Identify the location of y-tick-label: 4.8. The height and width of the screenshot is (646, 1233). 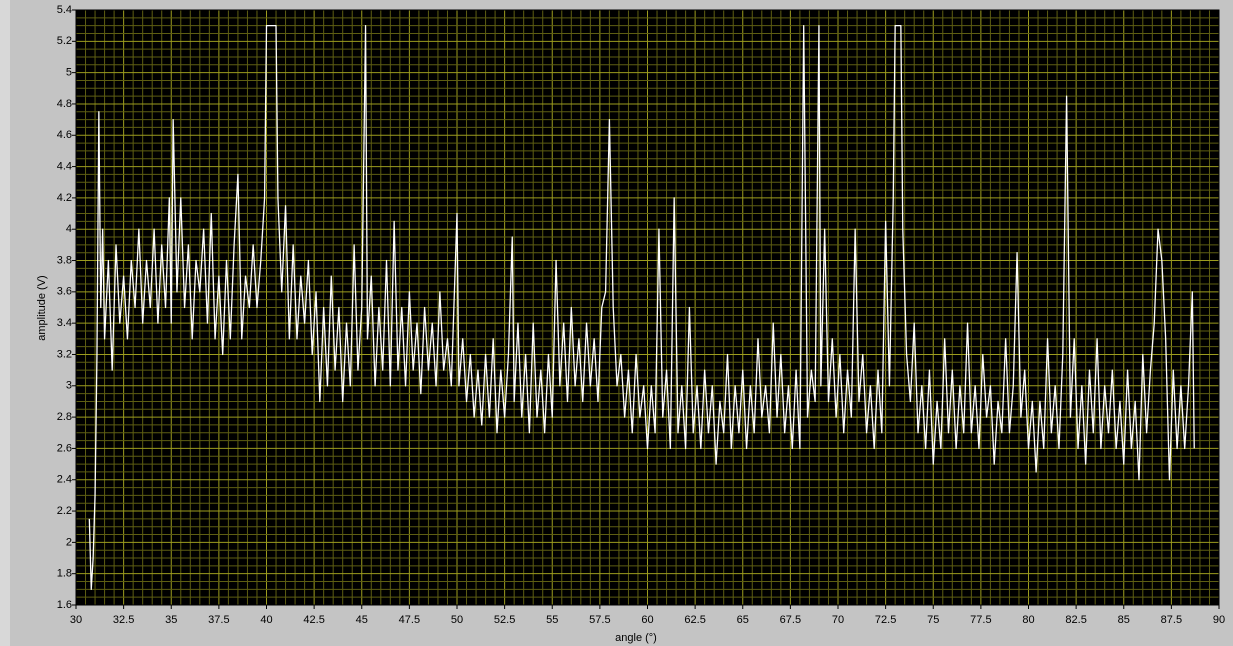
(64, 104).